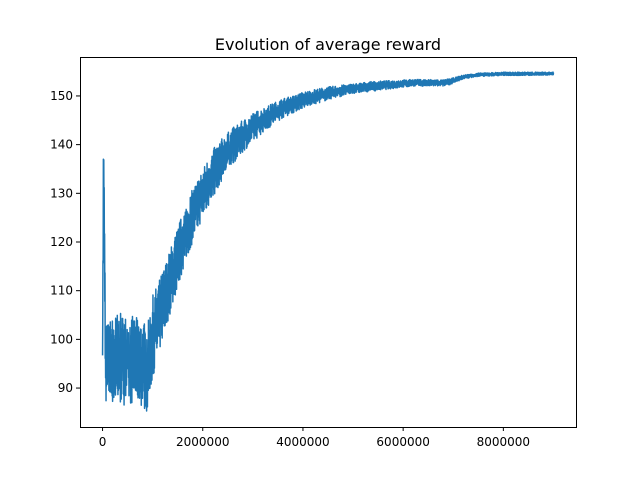  I want to click on y-tick-label: 150, so click(61, 96).